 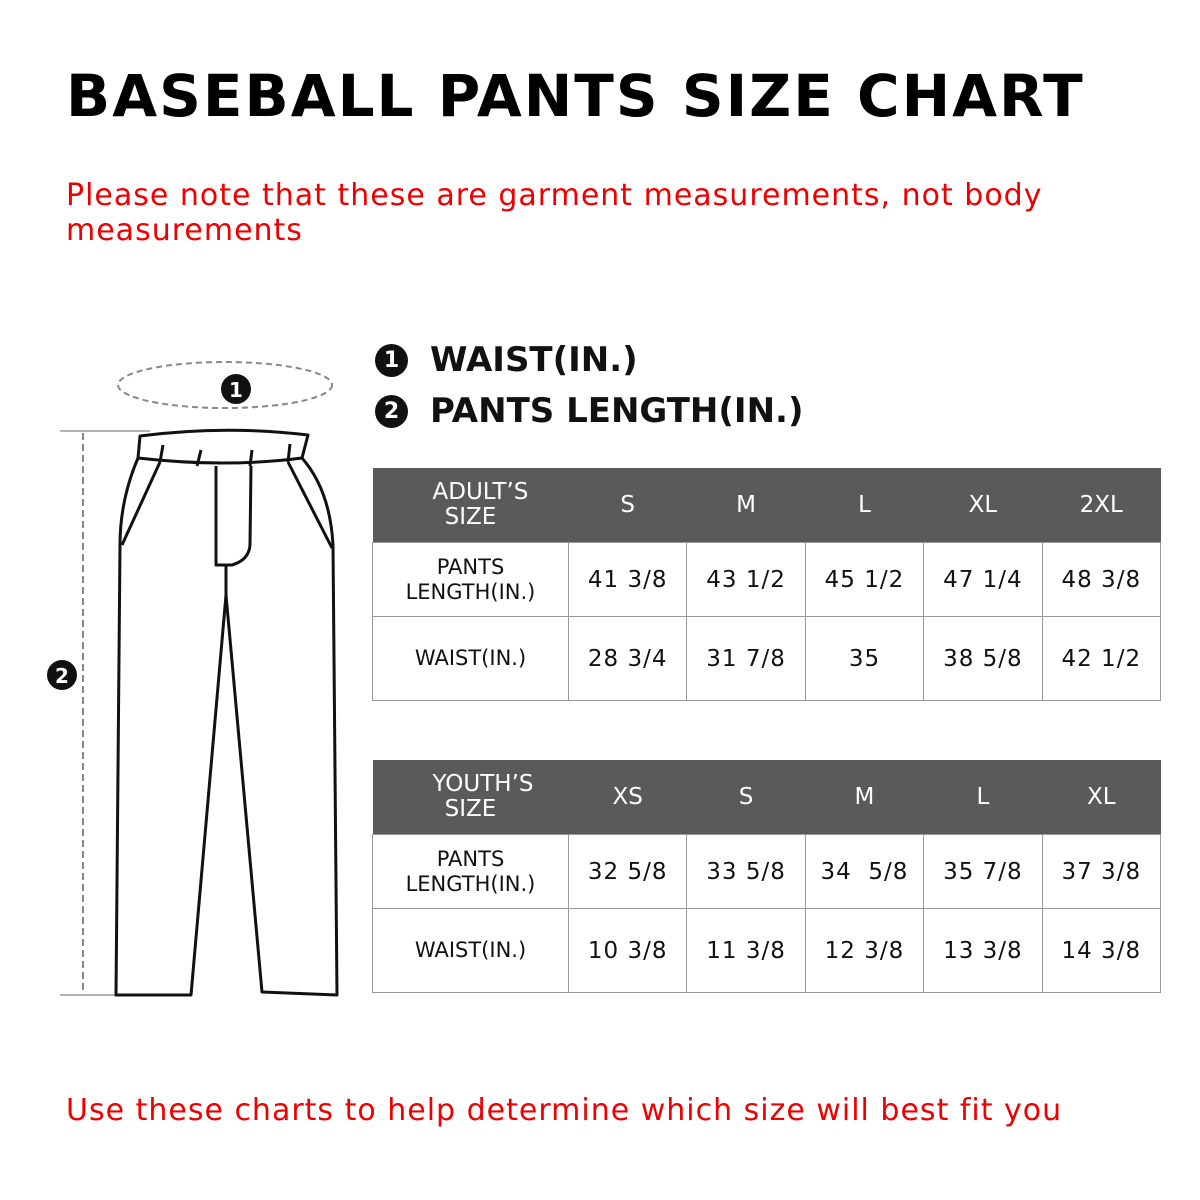 What do you see at coordinates (983, 658) in the screenshot?
I see `table-cell: 38 5/8` at bounding box center [983, 658].